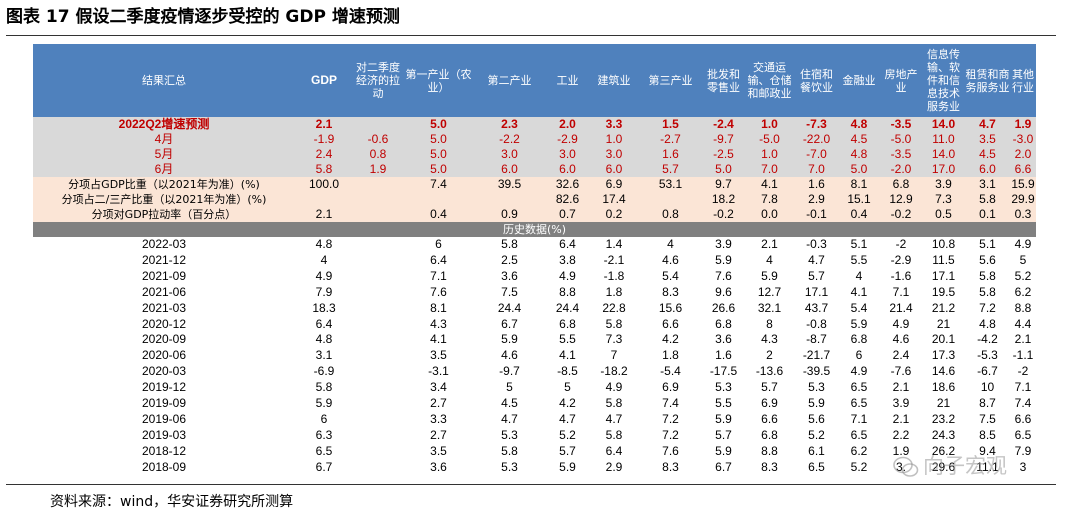 The height and width of the screenshot is (521, 1080). What do you see at coordinates (378, 139) in the screenshot?
I see `table-cell: -0.6` at bounding box center [378, 139].